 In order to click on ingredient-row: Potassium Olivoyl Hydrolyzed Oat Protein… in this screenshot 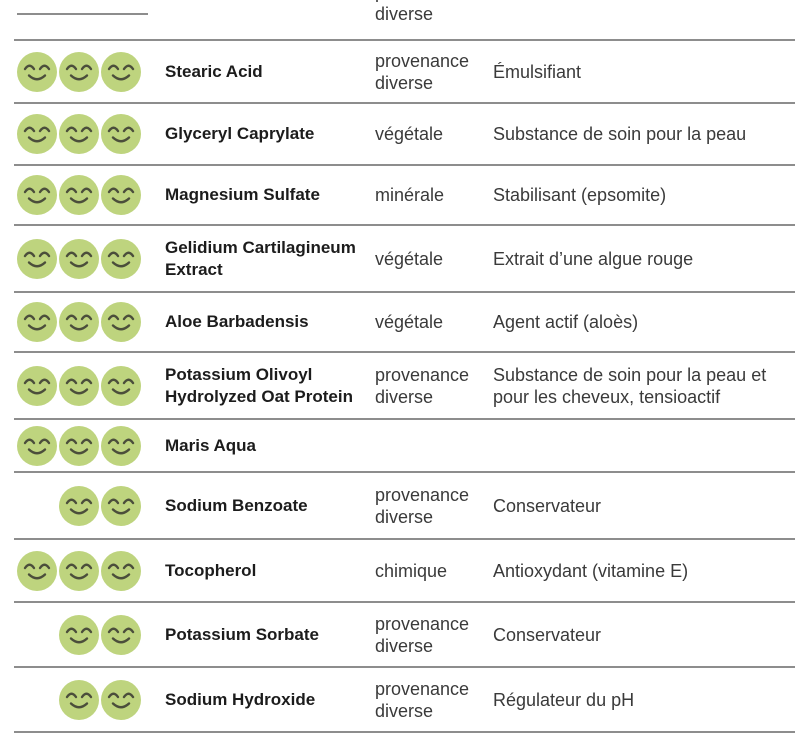, I will do `click(404, 386)`.